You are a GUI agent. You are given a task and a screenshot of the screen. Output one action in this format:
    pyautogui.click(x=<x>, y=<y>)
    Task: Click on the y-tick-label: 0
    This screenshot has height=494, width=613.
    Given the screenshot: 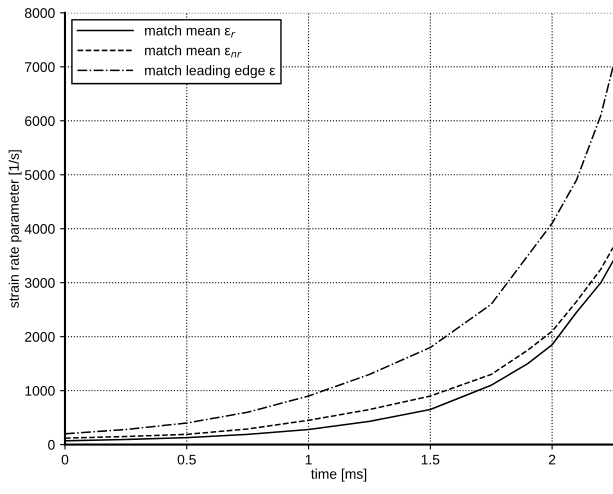 What is the action you would take?
    pyautogui.click(x=51, y=445)
    